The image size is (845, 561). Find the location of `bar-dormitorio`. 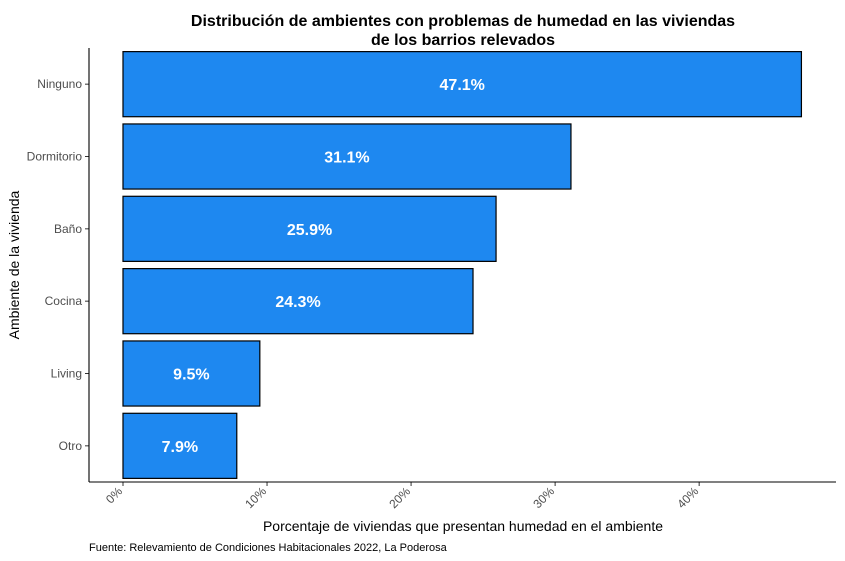

bar-dormitorio is located at coordinates (347, 156).